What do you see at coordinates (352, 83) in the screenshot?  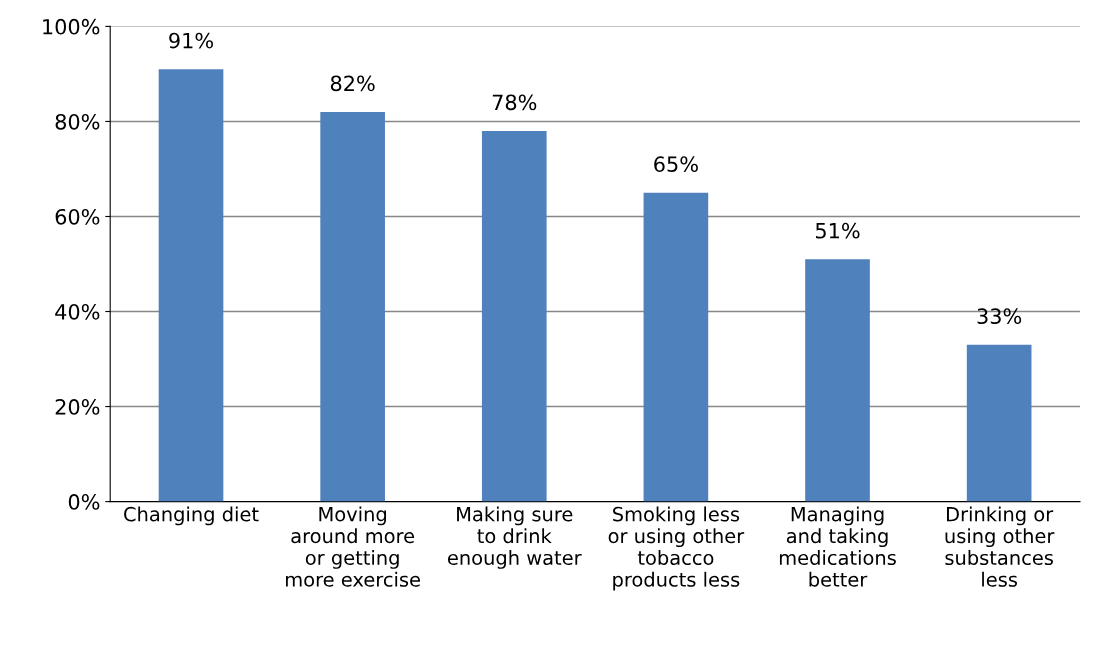 I see `data-label: 82%` at bounding box center [352, 83].